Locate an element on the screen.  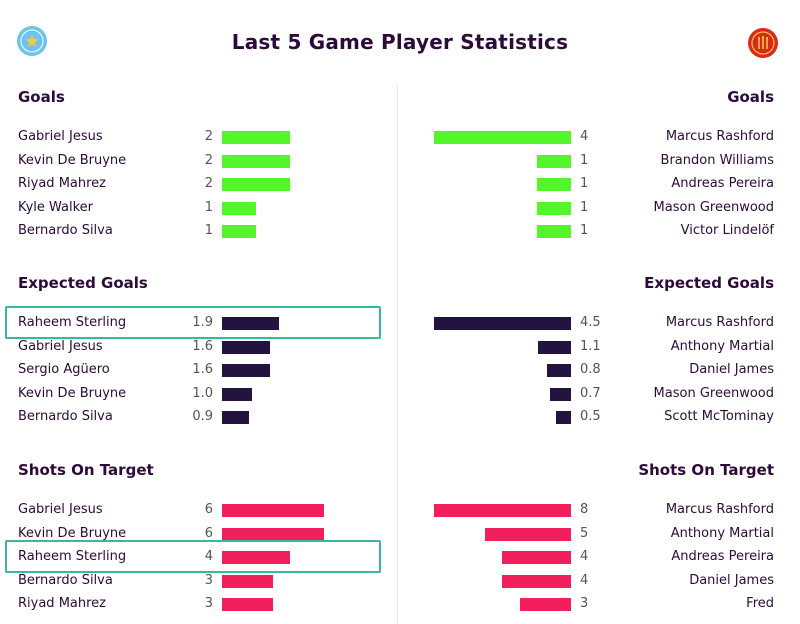
team-badge-right is located at coordinates (763, 43).